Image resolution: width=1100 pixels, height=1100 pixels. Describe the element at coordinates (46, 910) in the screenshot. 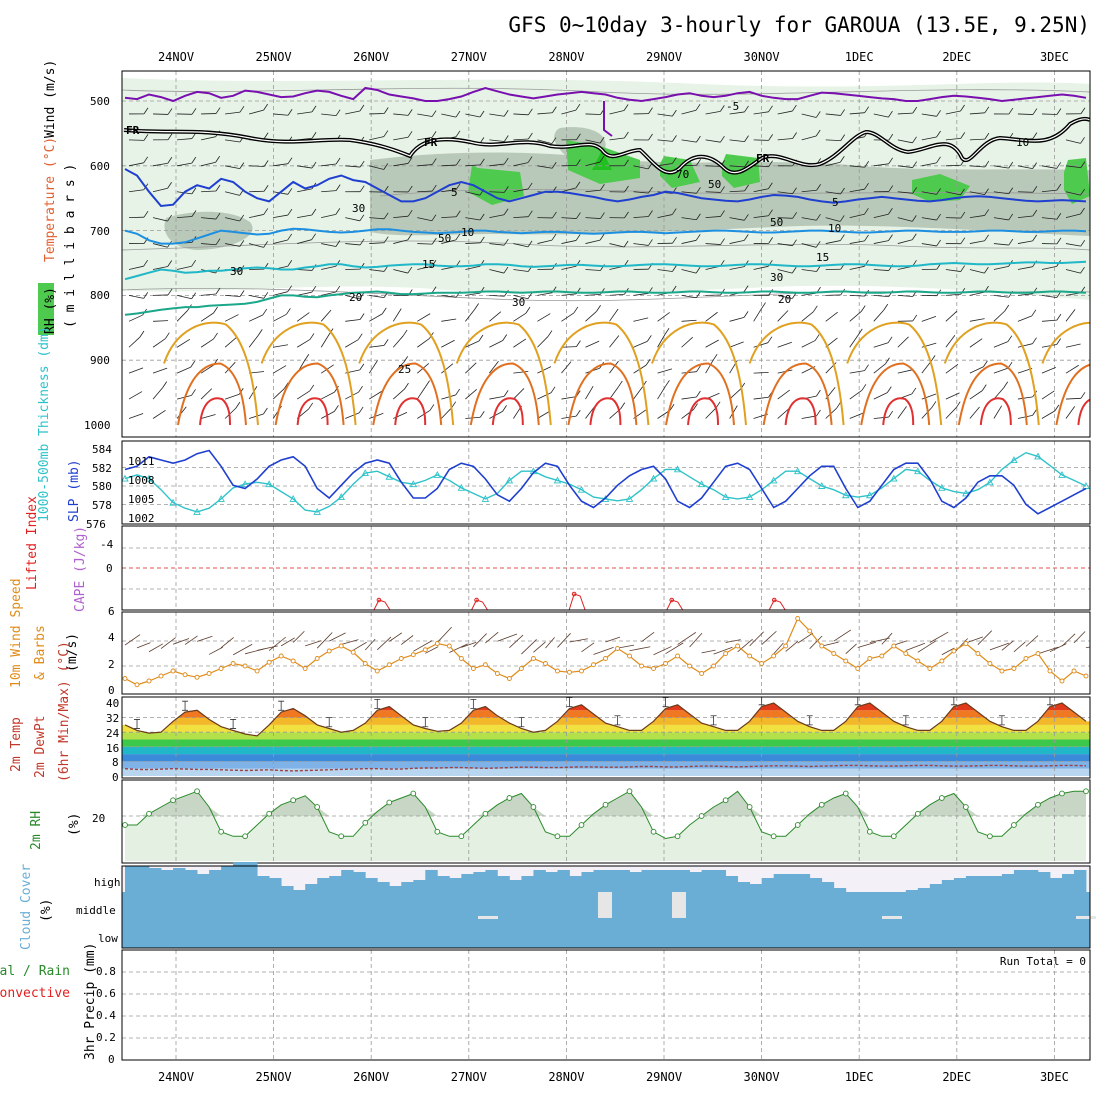

I see `ylabel-cloud-pct: (%)` at that location.